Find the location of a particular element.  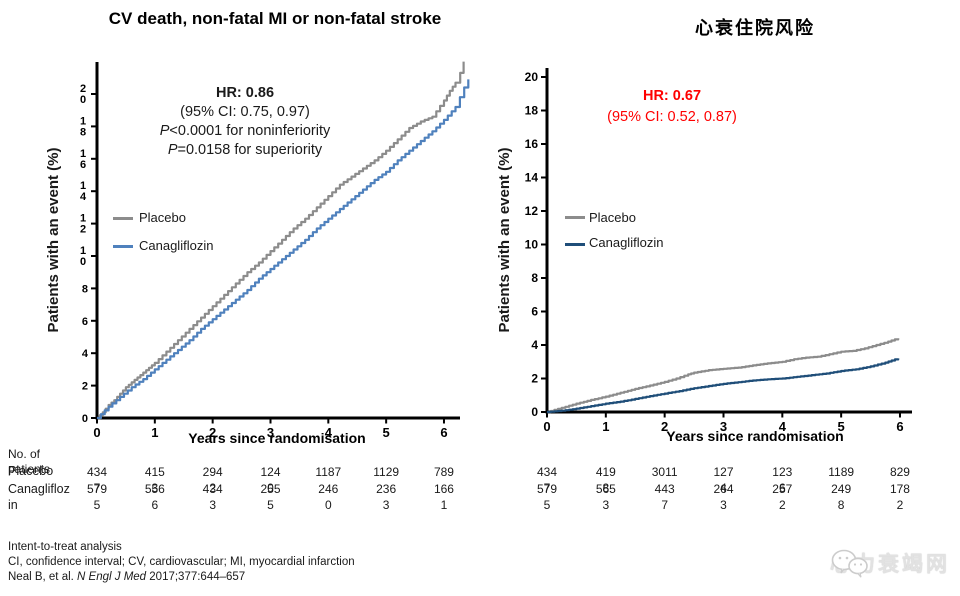

at-risk-value: 4343 is located at coordinates (212, 497).